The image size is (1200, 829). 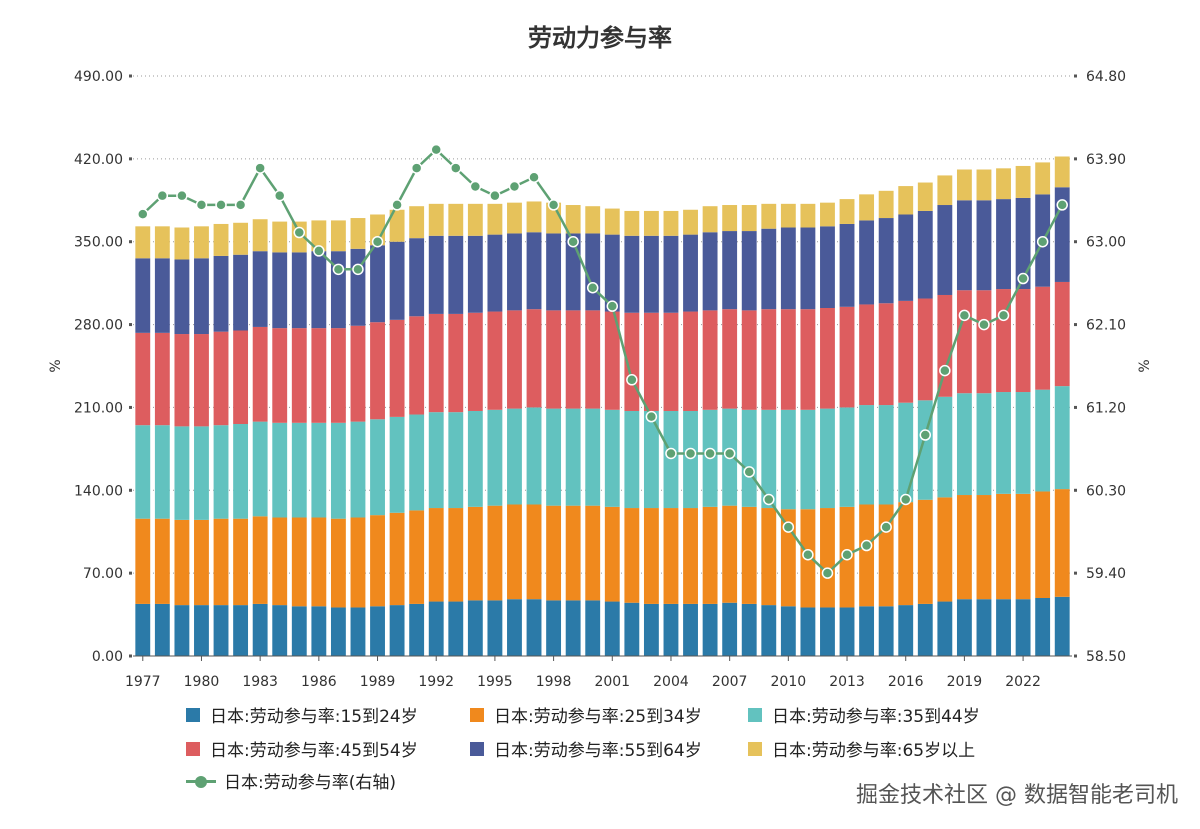 What do you see at coordinates (241, 238) in the screenshot?
I see `bar-5-1982` at bounding box center [241, 238].